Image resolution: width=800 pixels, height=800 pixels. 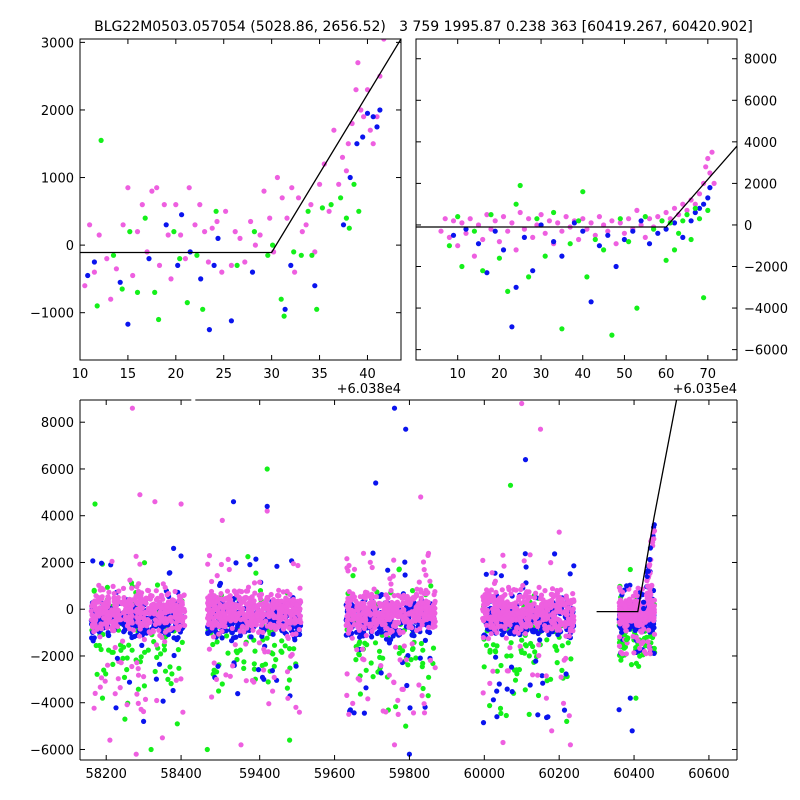 What do you see at coordinates (271, 374) in the screenshot?
I see `x-tick-label: 30` at bounding box center [271, 374].